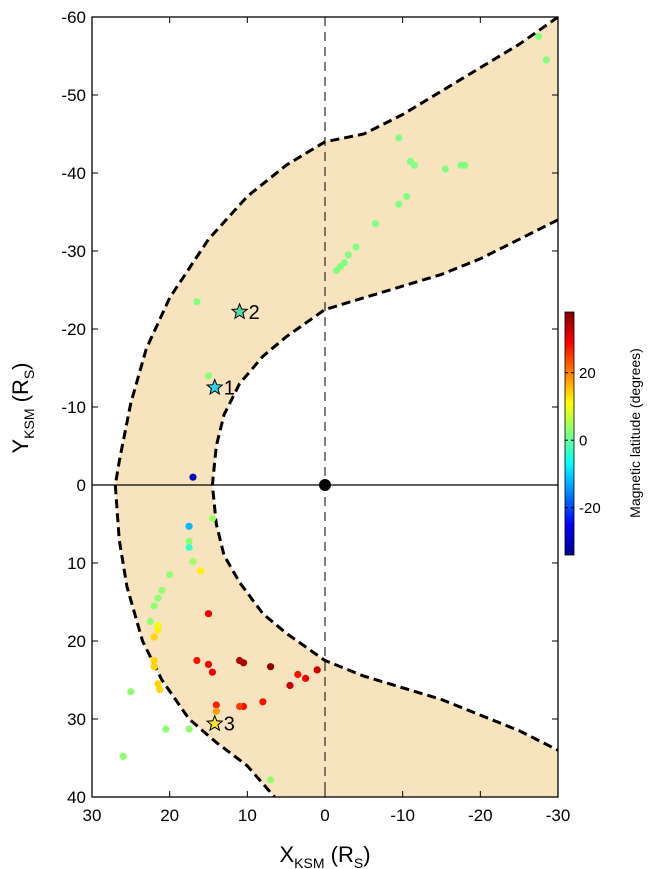 This screenshot has width=648, height=869. Describe the element at coordinates (232, 519) in the screenshot. I see `event-stars: 1 2 3` at that location.